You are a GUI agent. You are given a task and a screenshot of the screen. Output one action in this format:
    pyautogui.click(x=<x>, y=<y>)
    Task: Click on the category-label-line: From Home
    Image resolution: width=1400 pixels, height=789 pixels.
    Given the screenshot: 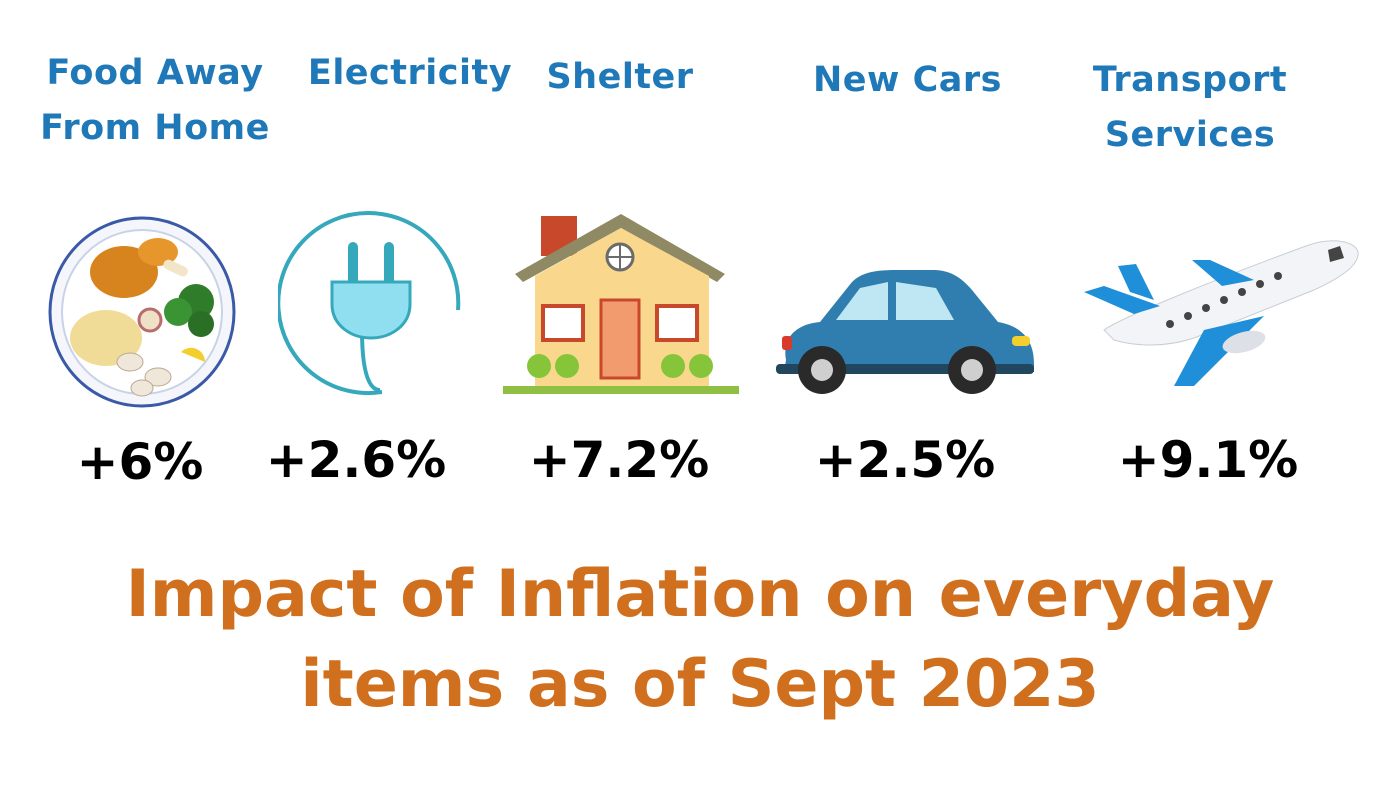 What is the action you would take?
    pyautogui.click(x=155, y=128)
    